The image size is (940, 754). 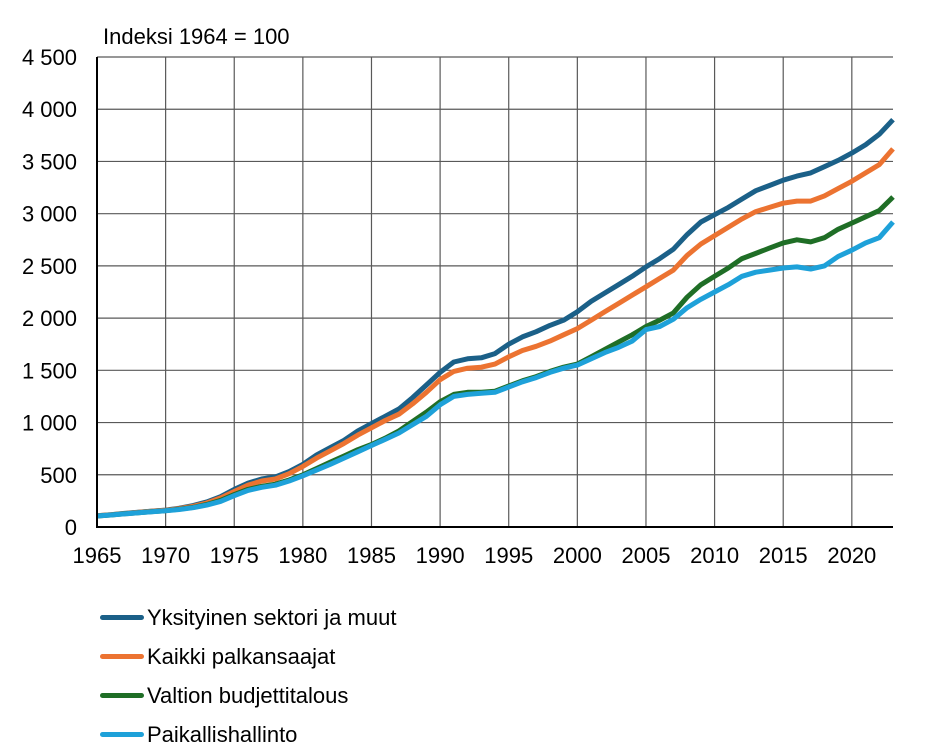 I want to click on y-tick-label: 1 000, so click(x=49, y=423).